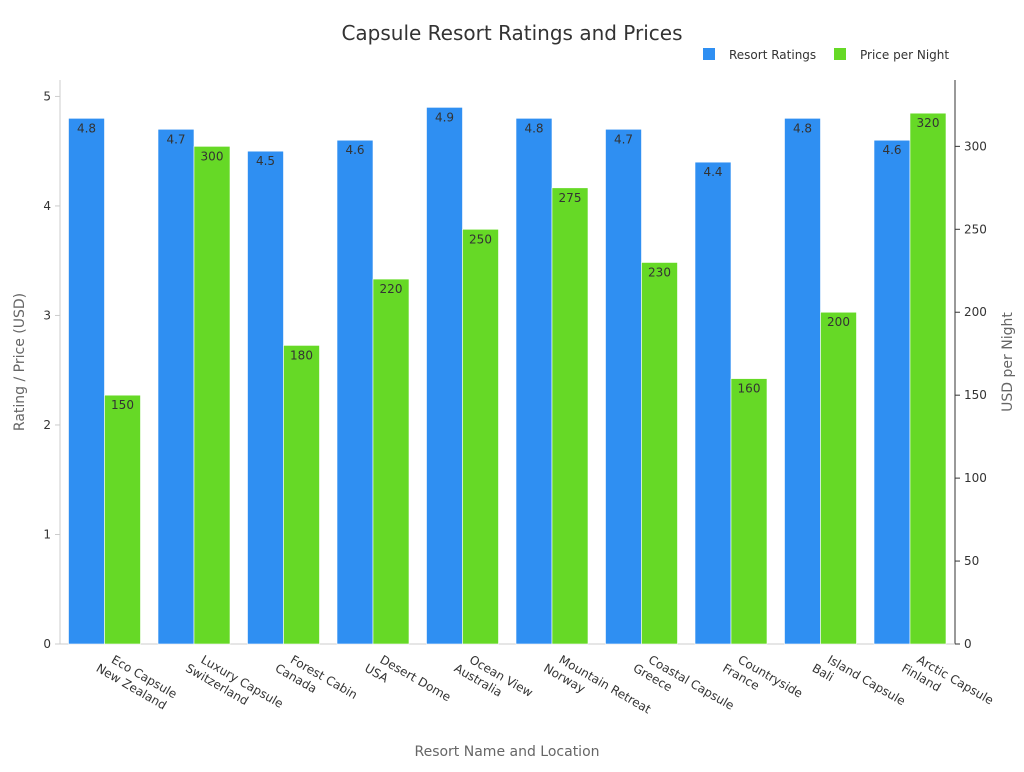 The image size is (1024, 772). Describe the element at coordinates (712, 172) in the screenshot. I see `data-label-rating: 4.4` at that location.